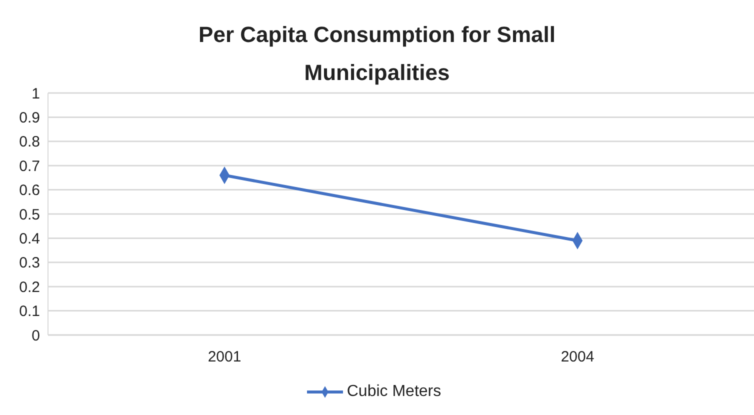 This screenshot has height=415, width=754. Describe the element at coordinates (29, 311) in the screenshot. I see `y-tick-label: 0.1` at that location.